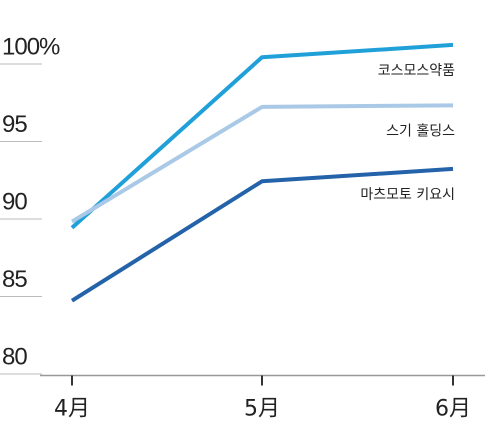 This screenshot has width=485, height=423. What do you see at coordinates (262, 409) in the screenshot?
I see `x-tick-label: 5月` at bounding box center [262, 409].